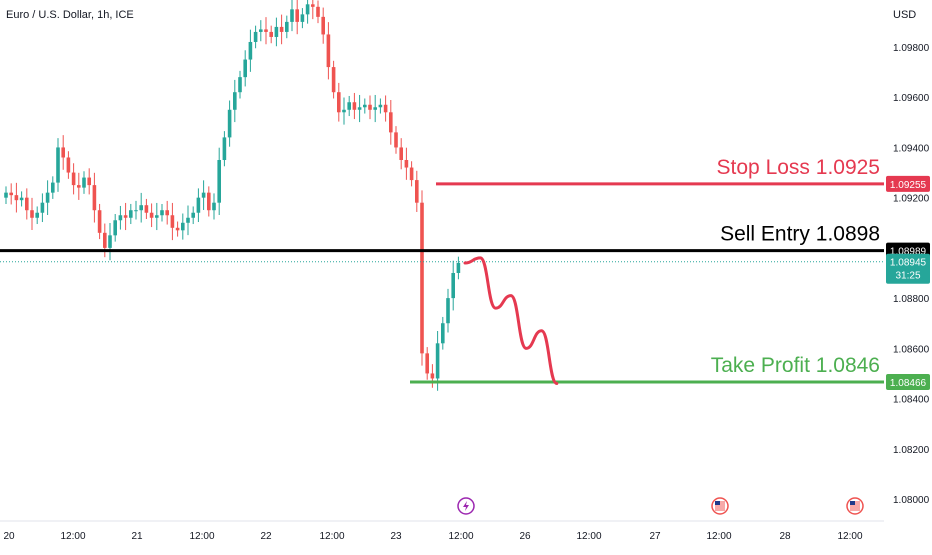  What do you see at coordinates (396, 536) in the screenshot?
I see `x-tick-label: 23` at bounding box center [396, 536].